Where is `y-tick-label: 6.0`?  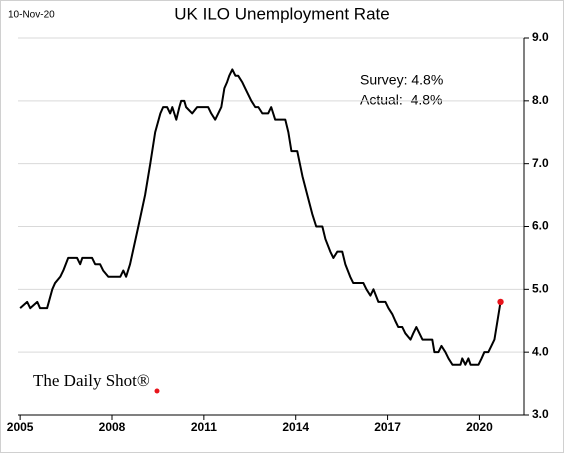 y-tick-label: 6.0 is located at coordinates (540, 226).